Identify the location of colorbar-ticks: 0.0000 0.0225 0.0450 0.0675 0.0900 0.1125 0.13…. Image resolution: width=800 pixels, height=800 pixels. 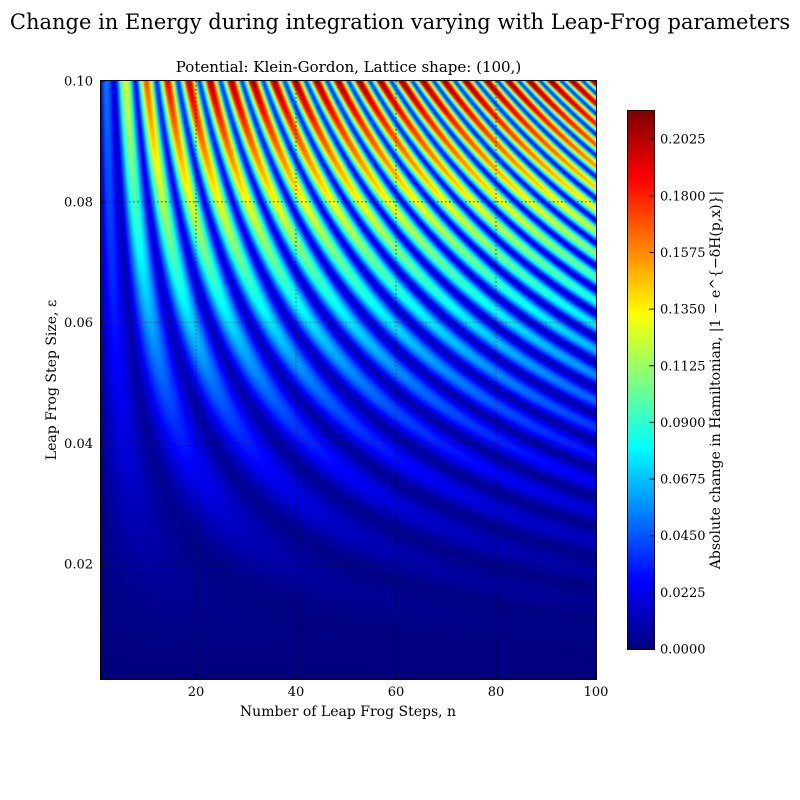
(677, 395).